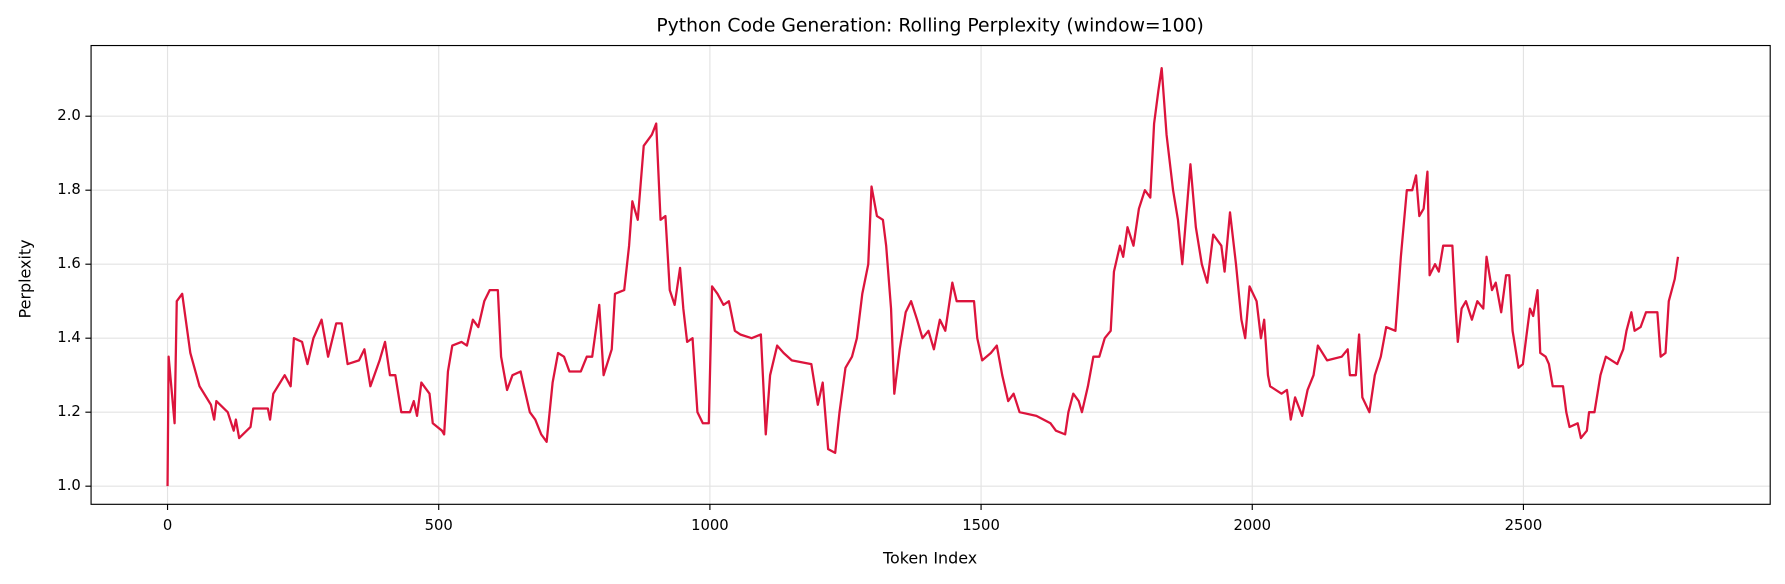  What do you see at coordinates (710, 525) in the screenshot?
I see `x-tick-label: 1000` at bounding box center [710, 525].